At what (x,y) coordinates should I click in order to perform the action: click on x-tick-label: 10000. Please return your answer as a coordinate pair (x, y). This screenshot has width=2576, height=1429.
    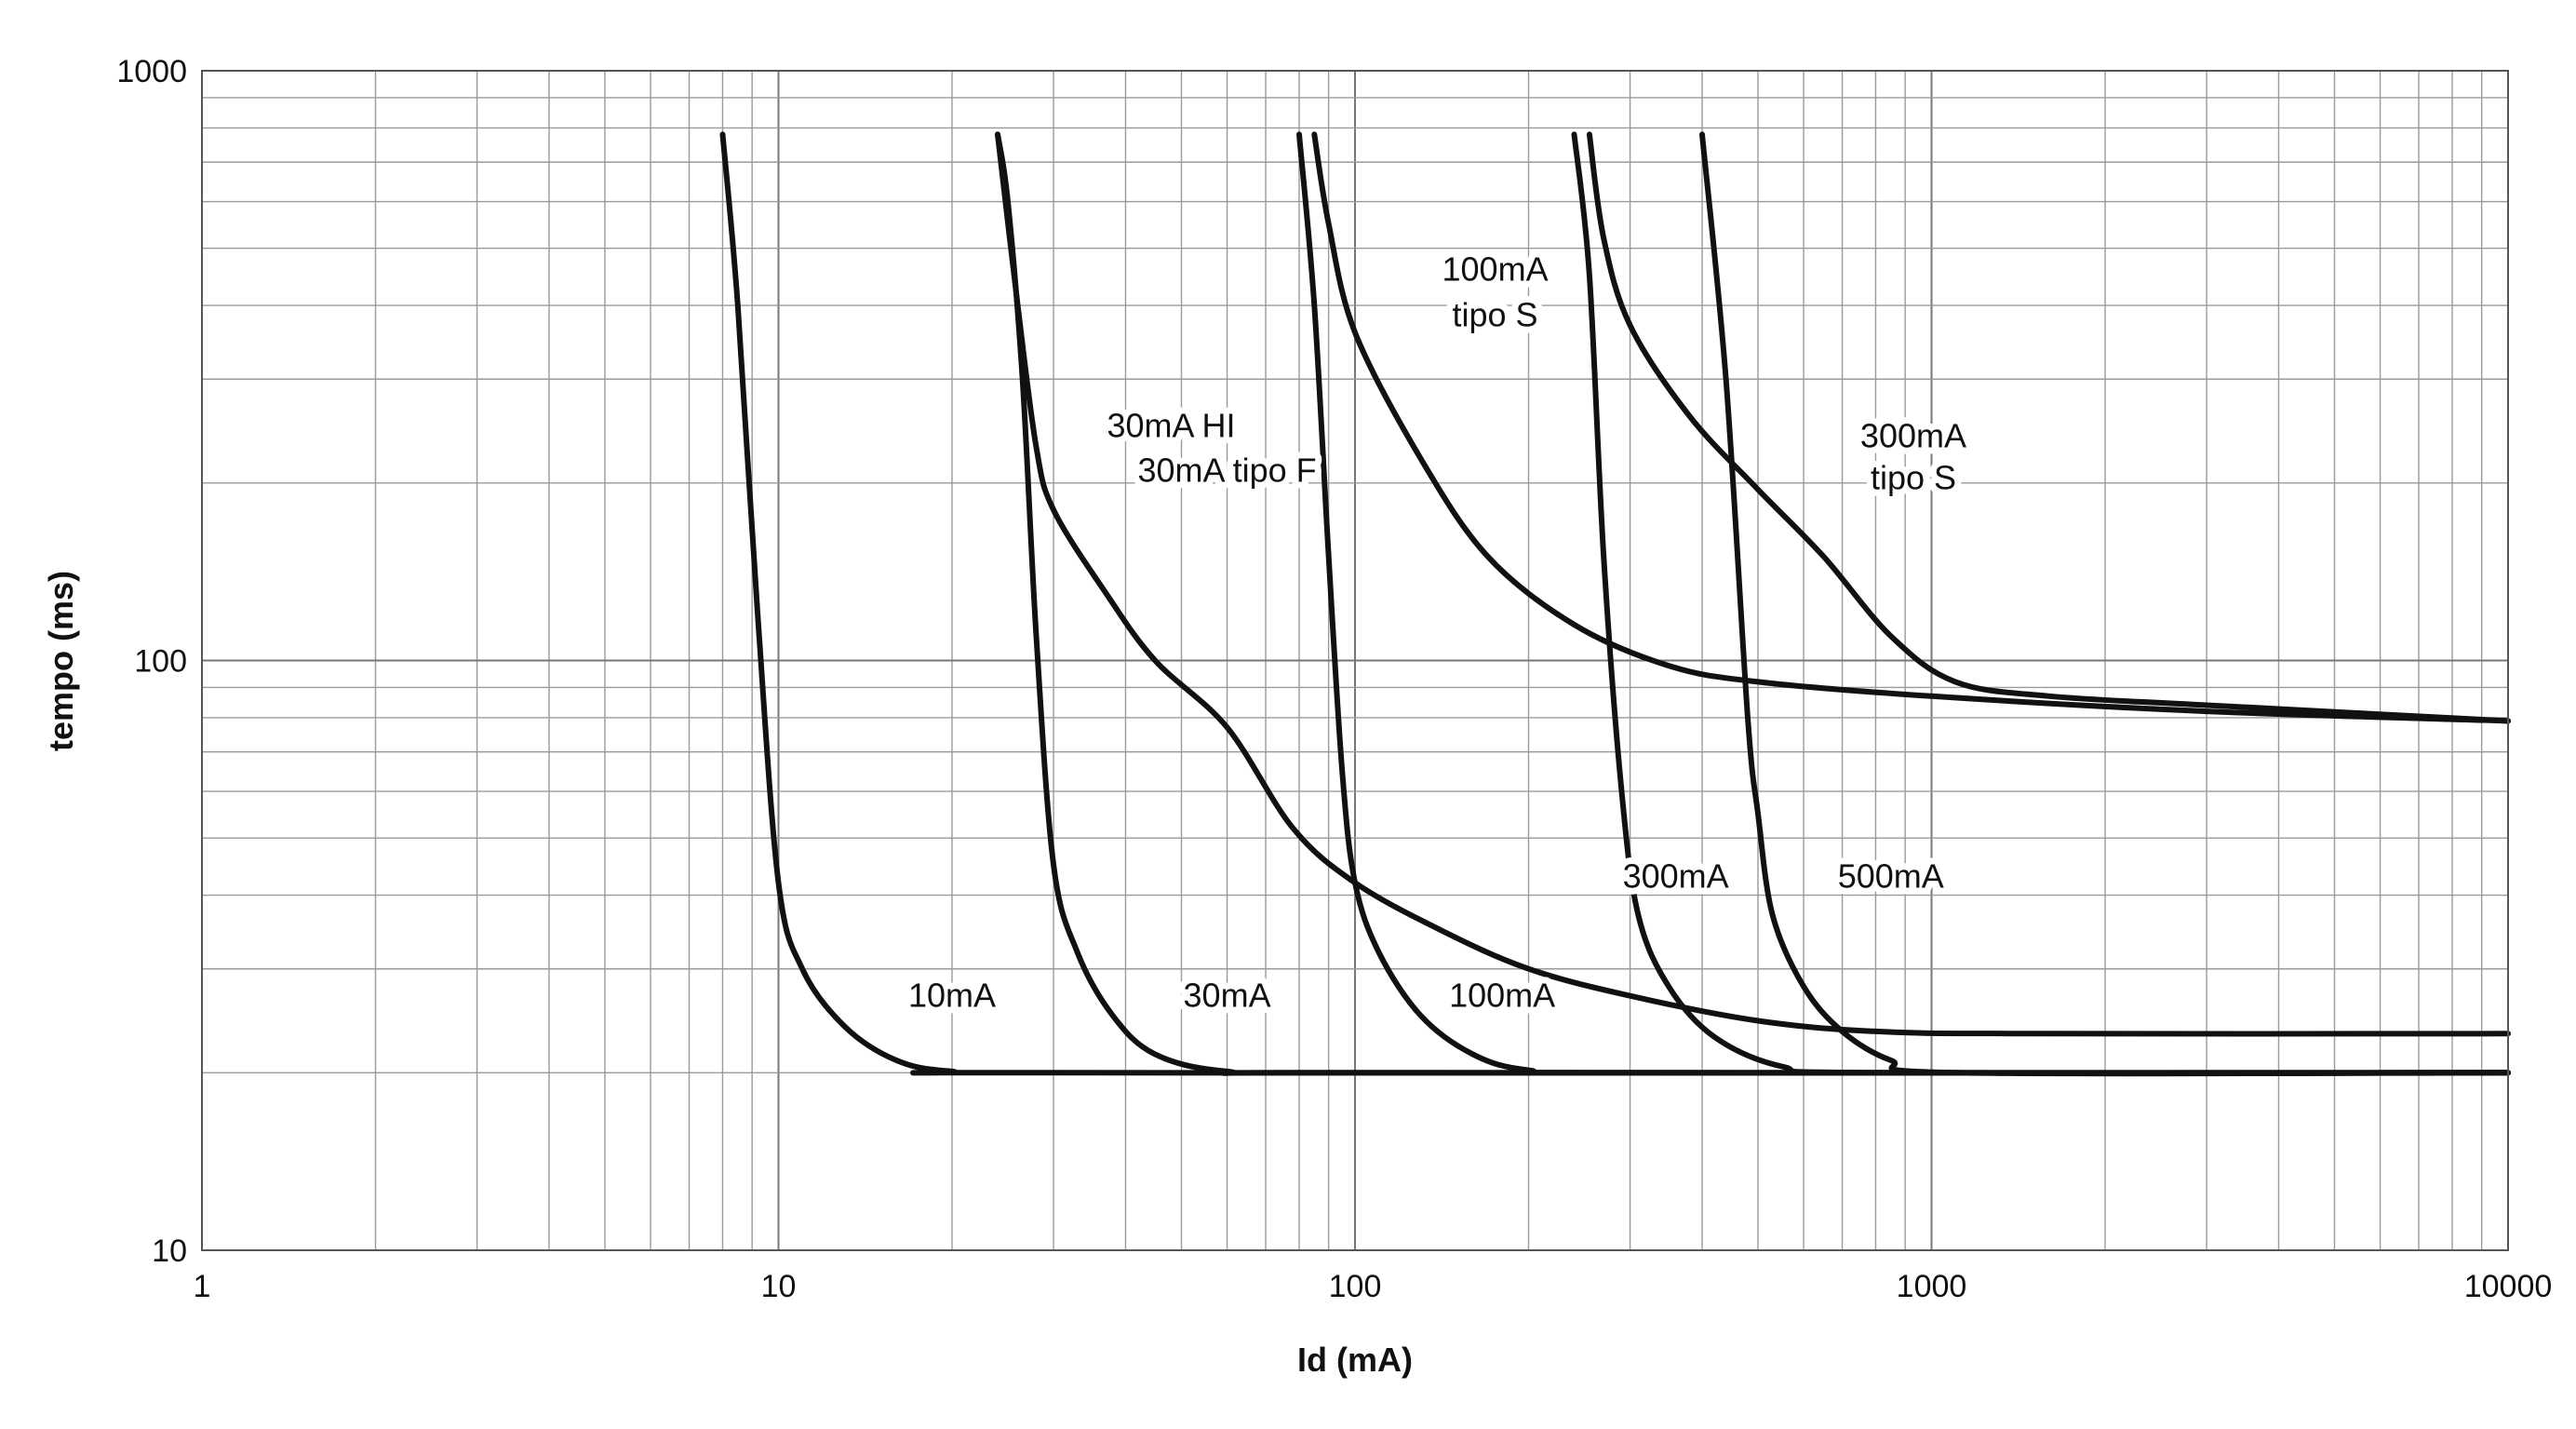
    Looking at the image, I should click on (2508, 1287).